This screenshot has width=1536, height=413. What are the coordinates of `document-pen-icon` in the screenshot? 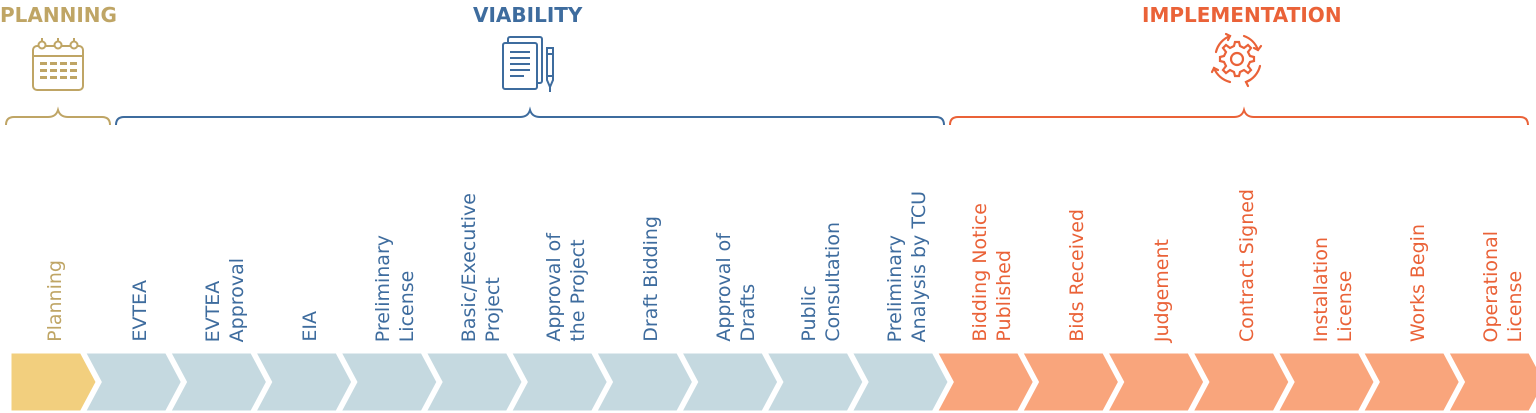 It's located at (528, 64).